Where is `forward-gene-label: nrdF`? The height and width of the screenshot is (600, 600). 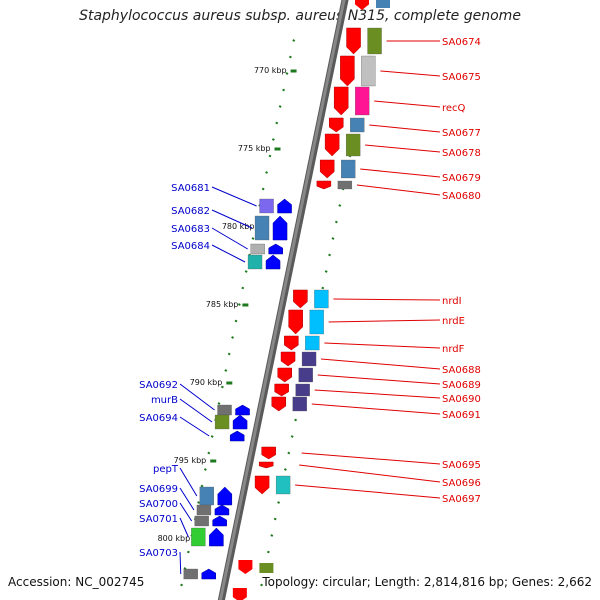
forward-gene-label: nrdF is located at coordinates (453, 349).